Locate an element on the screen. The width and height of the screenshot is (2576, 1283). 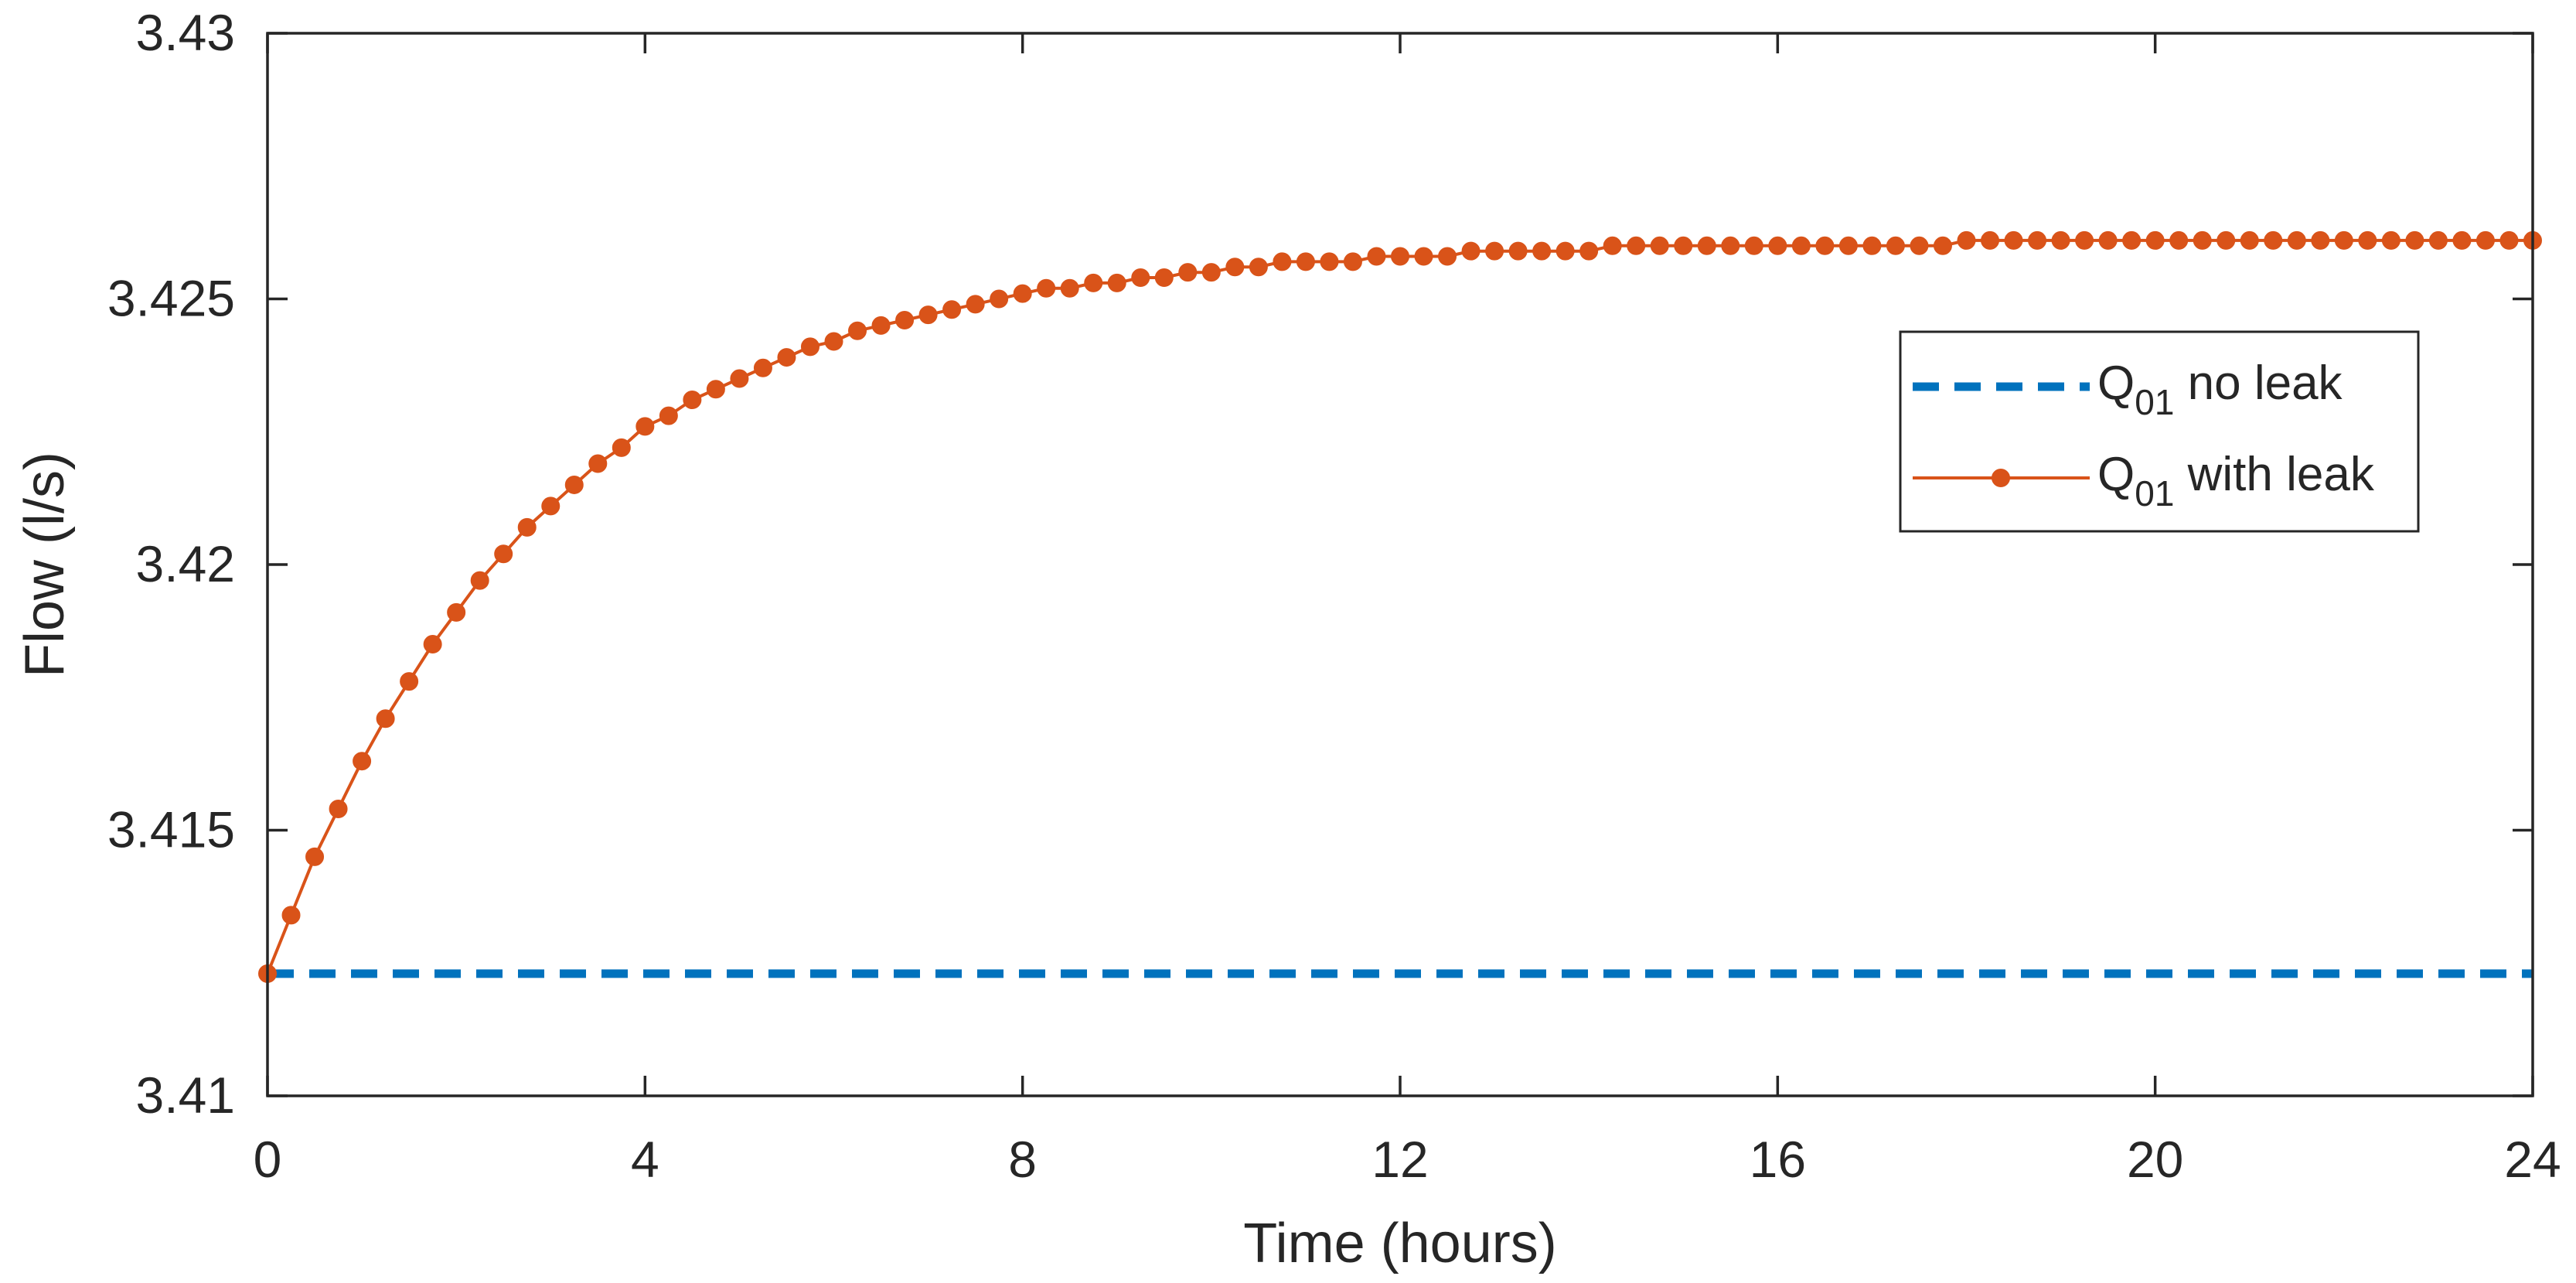
x-tick-label-6: 24 is located at coordinates (2532, 1159).